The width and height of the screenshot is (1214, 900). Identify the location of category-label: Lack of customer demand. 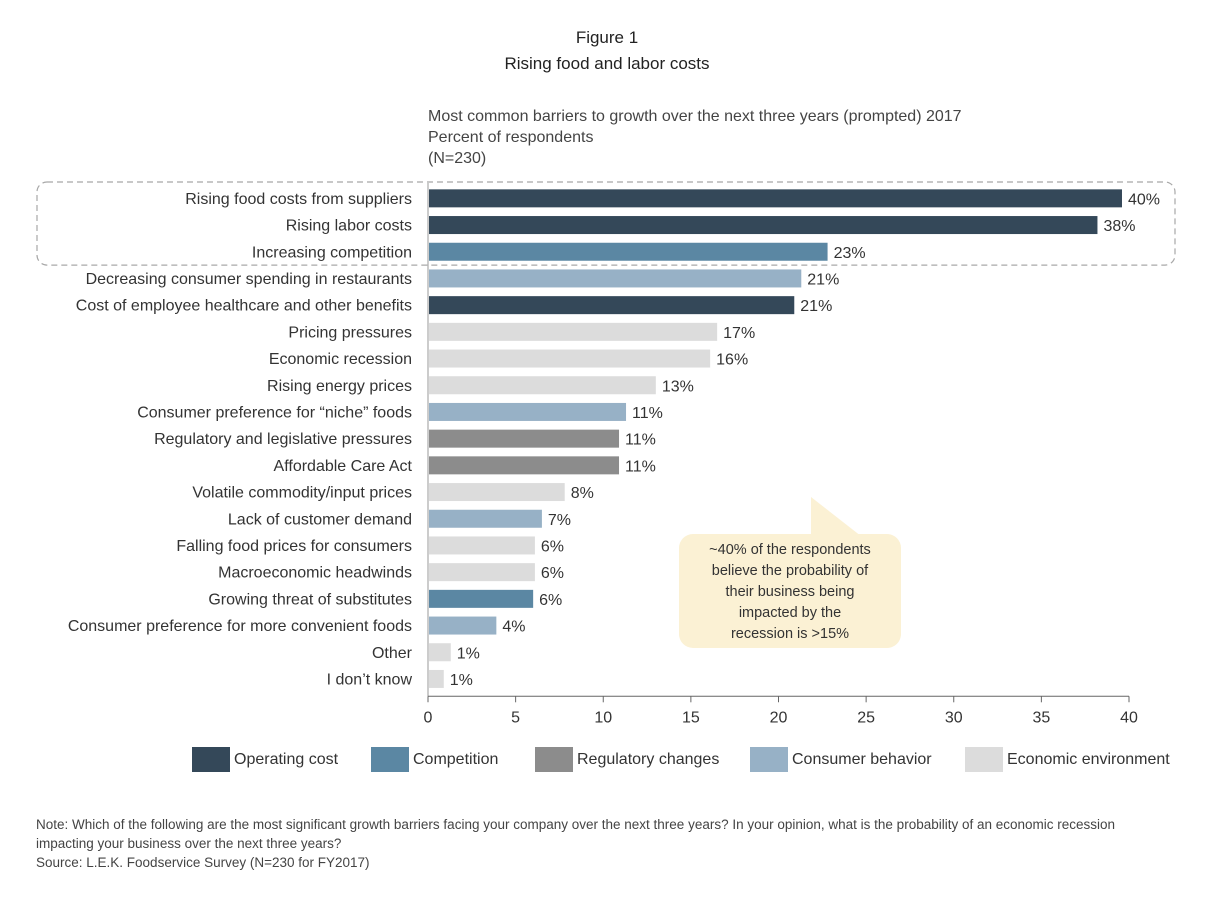
(320, 519).